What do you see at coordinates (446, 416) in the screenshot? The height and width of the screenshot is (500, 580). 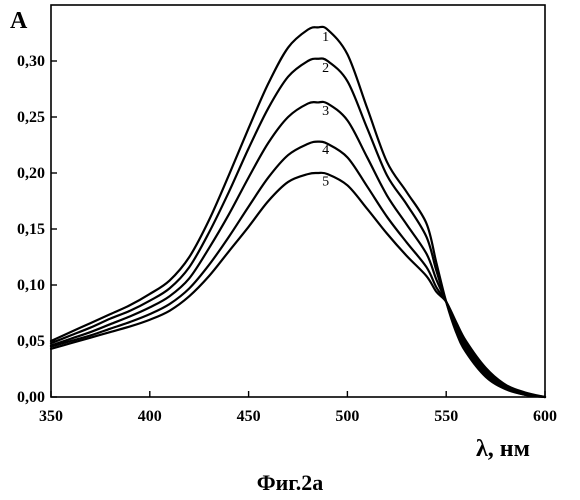 I see `x-tick-label: 550` at bounding box center [446, 416].